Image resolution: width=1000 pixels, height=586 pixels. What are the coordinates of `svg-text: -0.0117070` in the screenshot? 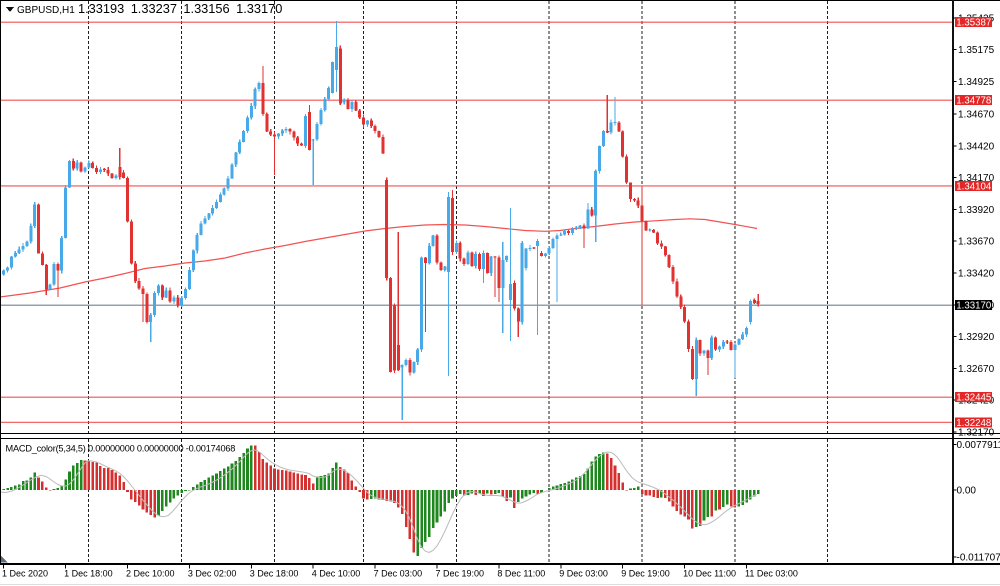 It's located at (978, 558).